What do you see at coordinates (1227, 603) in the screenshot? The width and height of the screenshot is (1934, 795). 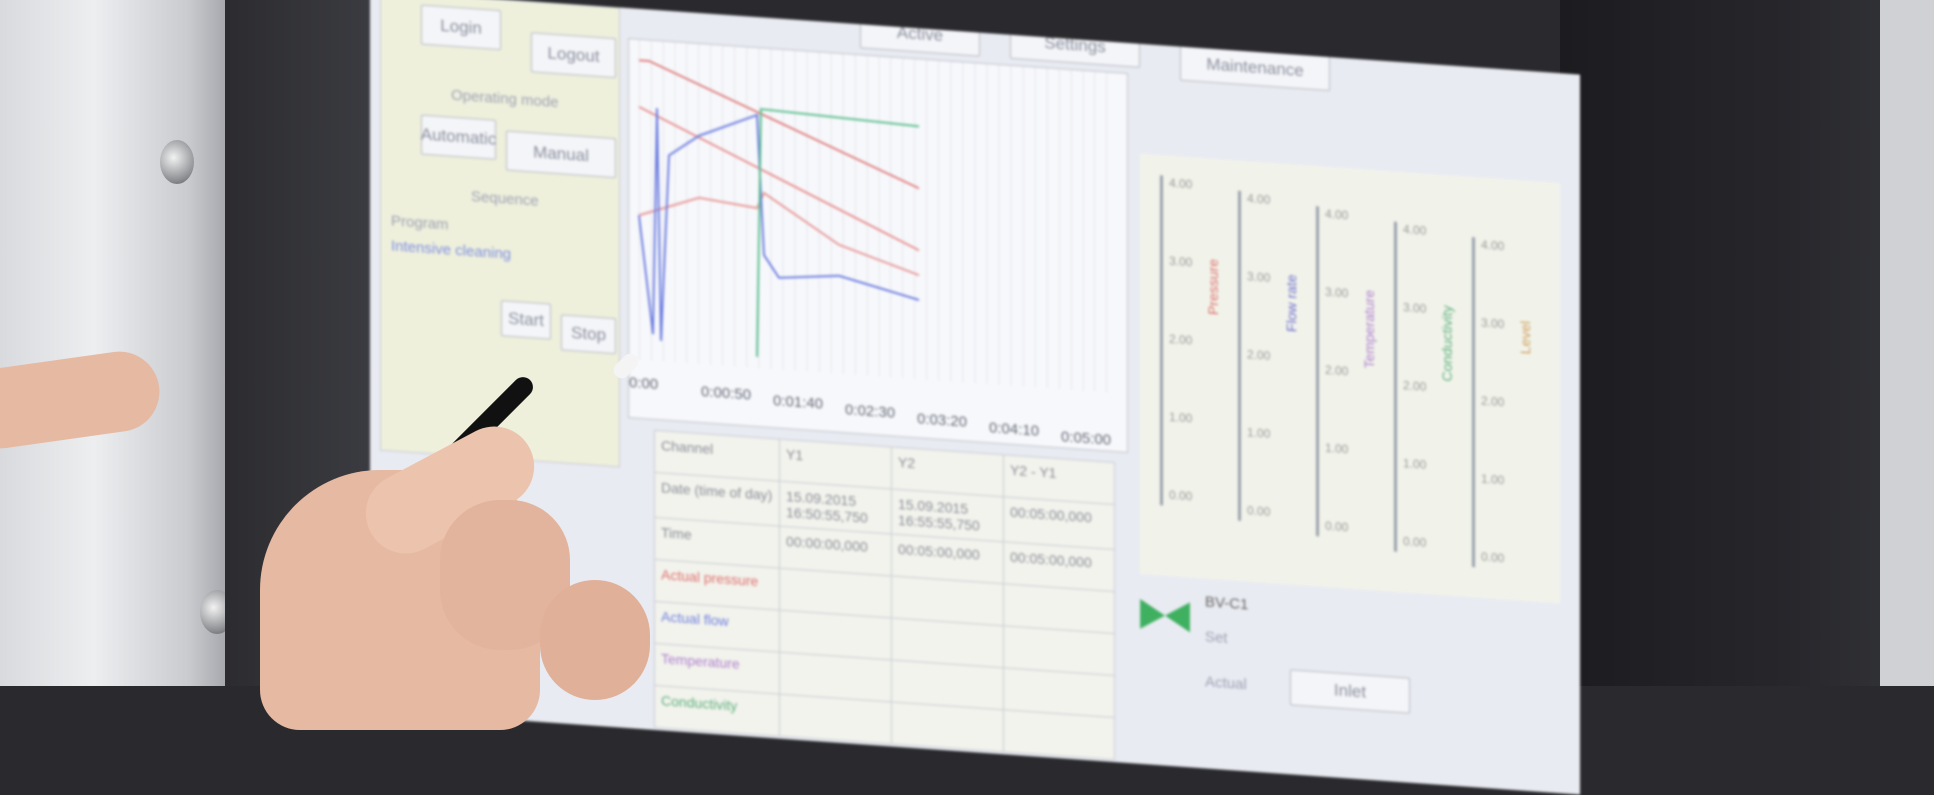 I see `valve-id: BV-C1` at bounding box center [1227, 603].